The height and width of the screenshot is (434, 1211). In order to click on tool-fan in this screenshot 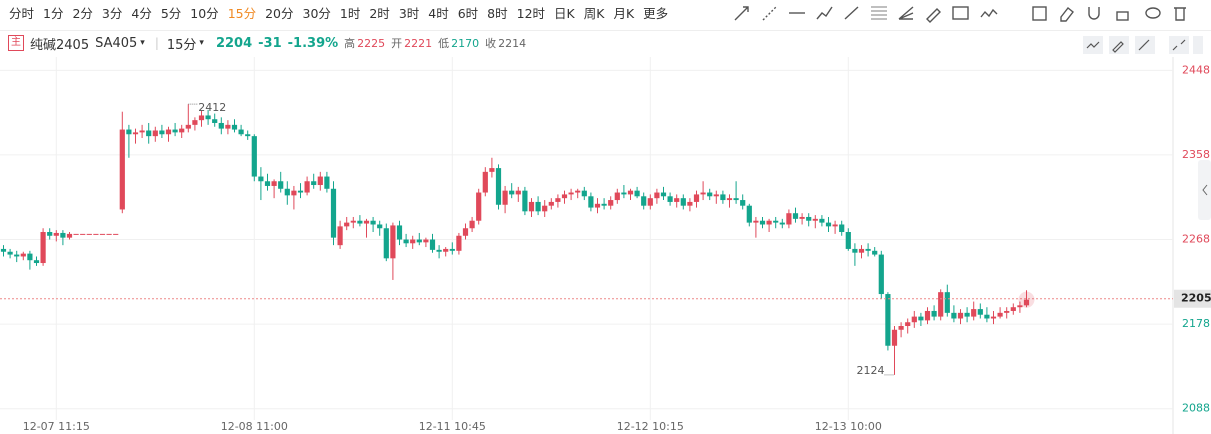, I will do `click(906, 13)`.